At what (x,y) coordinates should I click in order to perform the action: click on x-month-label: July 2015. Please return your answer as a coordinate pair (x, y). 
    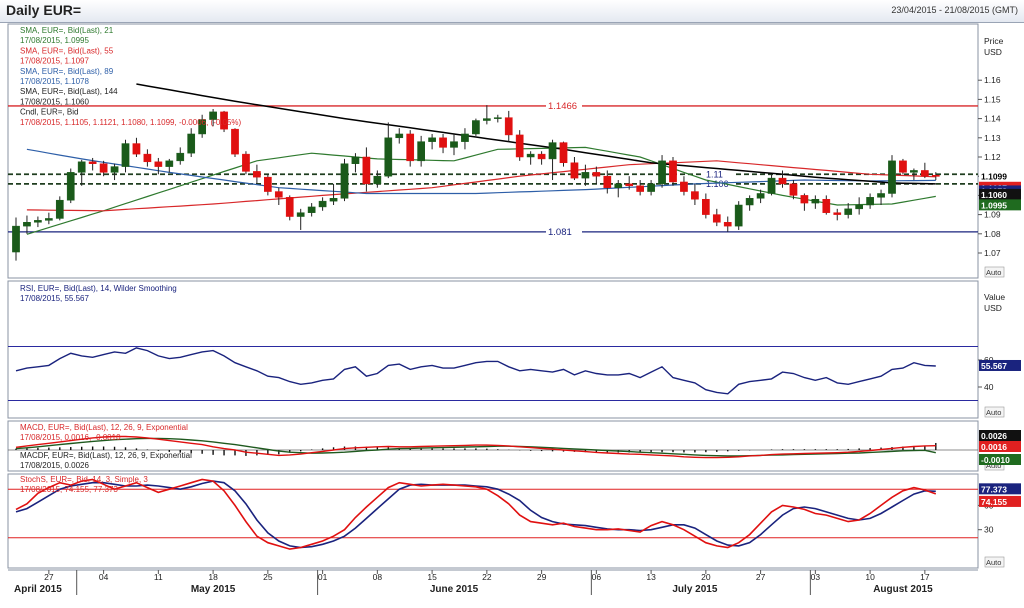
    Looking at the image, I should click on (694, 589).